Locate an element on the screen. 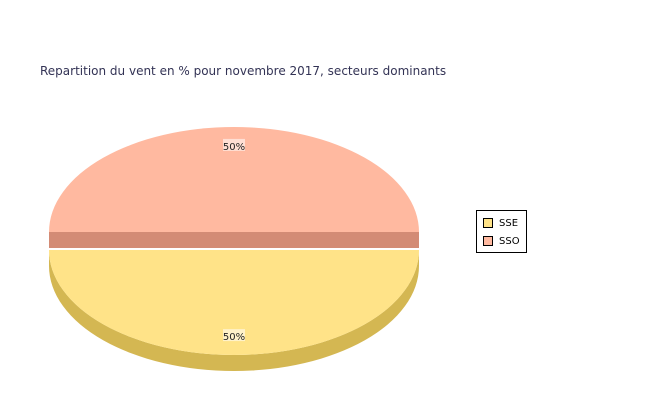 This screenshot has height=400, width=650. pie-slice-side-sso is located at coordinates (234, 240).